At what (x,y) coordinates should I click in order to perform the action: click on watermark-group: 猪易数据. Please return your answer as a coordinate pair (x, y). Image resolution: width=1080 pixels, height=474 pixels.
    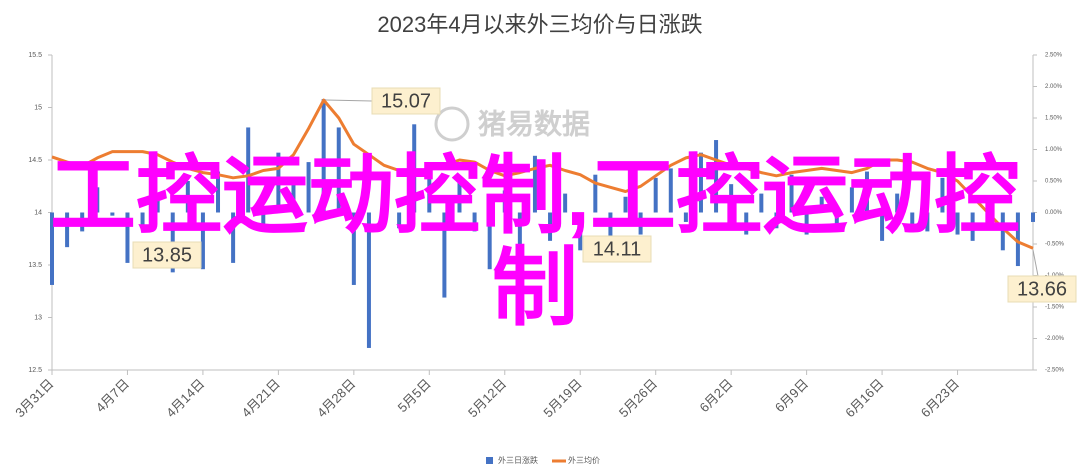
    Looking at the image, I should click on (512, 124).